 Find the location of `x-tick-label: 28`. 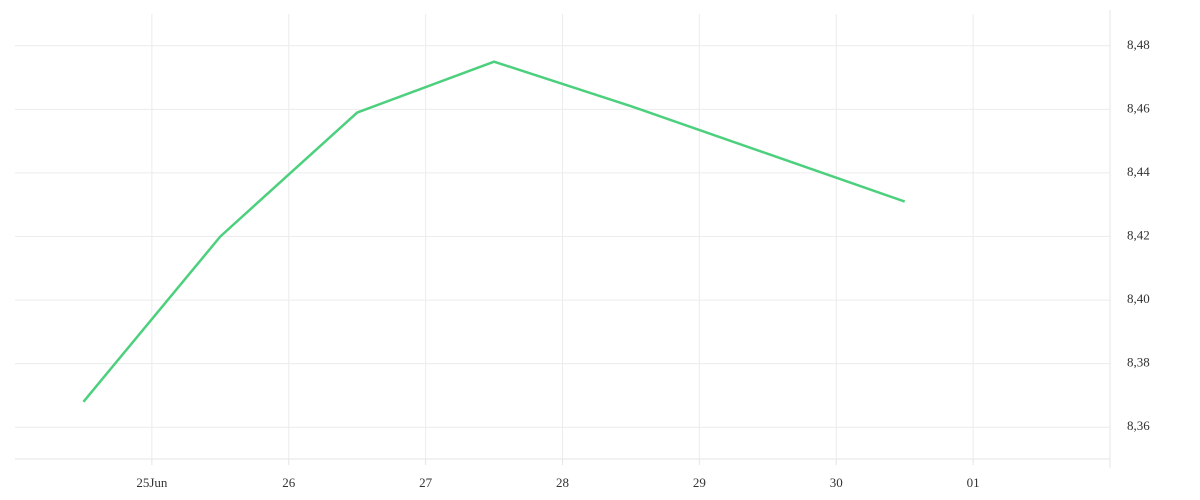

x-tick-label: 28 is located at coordinates (562, 482).